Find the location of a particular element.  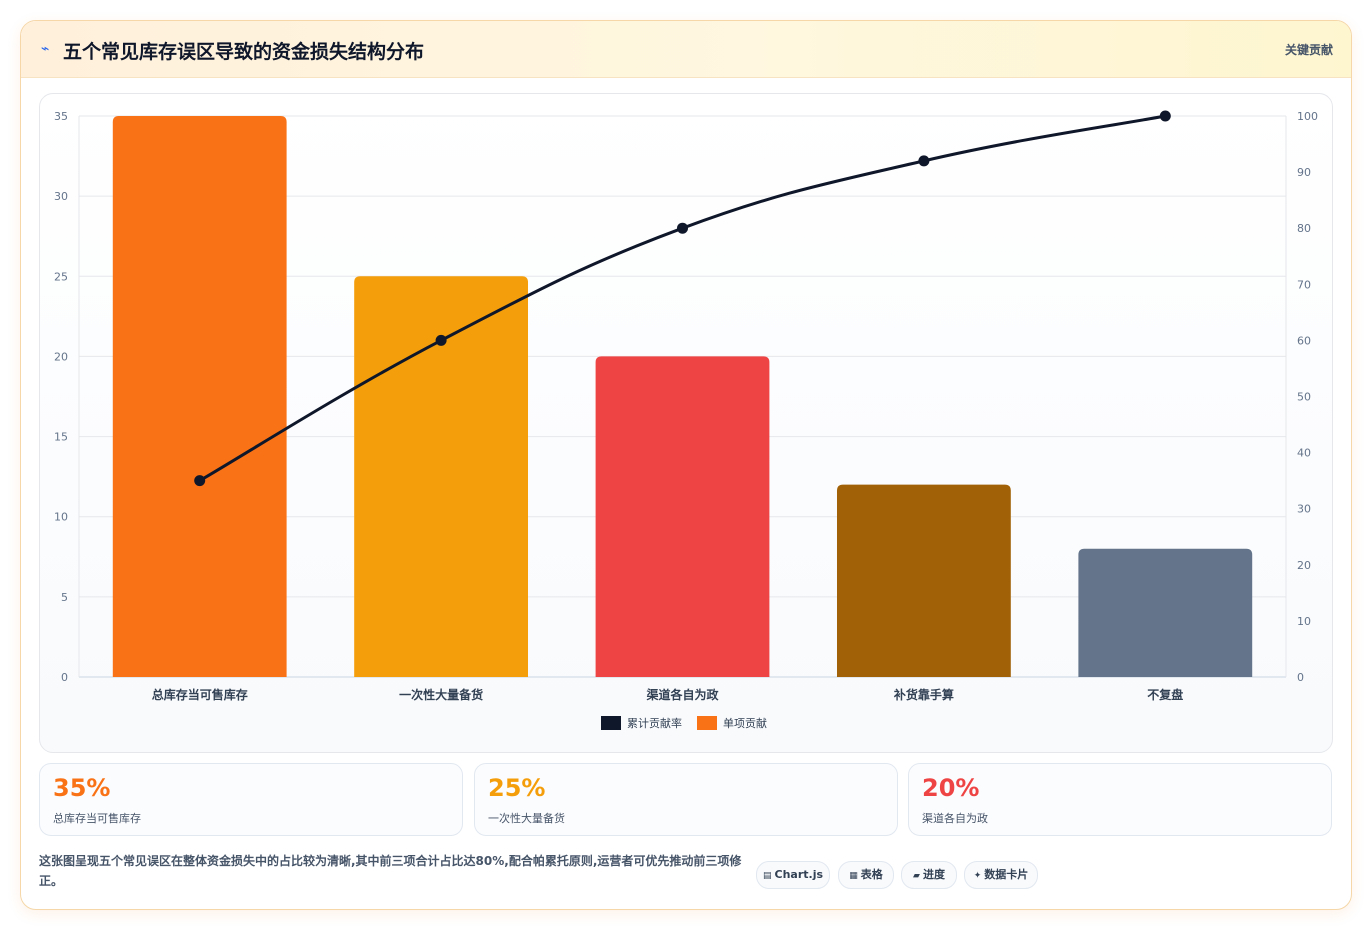

tag-label: 数据卡片 is located at coordinates (1006, 874).